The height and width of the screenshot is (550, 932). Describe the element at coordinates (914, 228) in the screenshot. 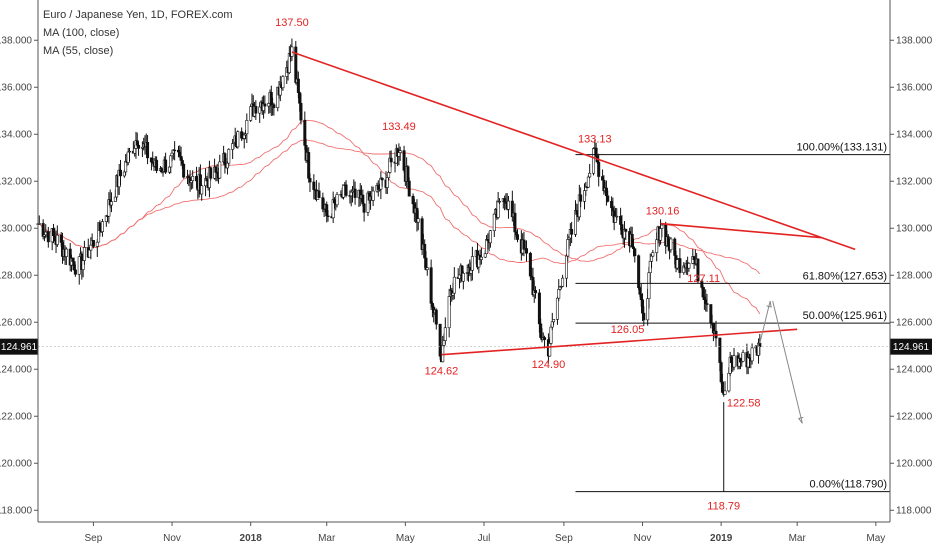

I see `y-tick-label-right: 130.000` at that location.